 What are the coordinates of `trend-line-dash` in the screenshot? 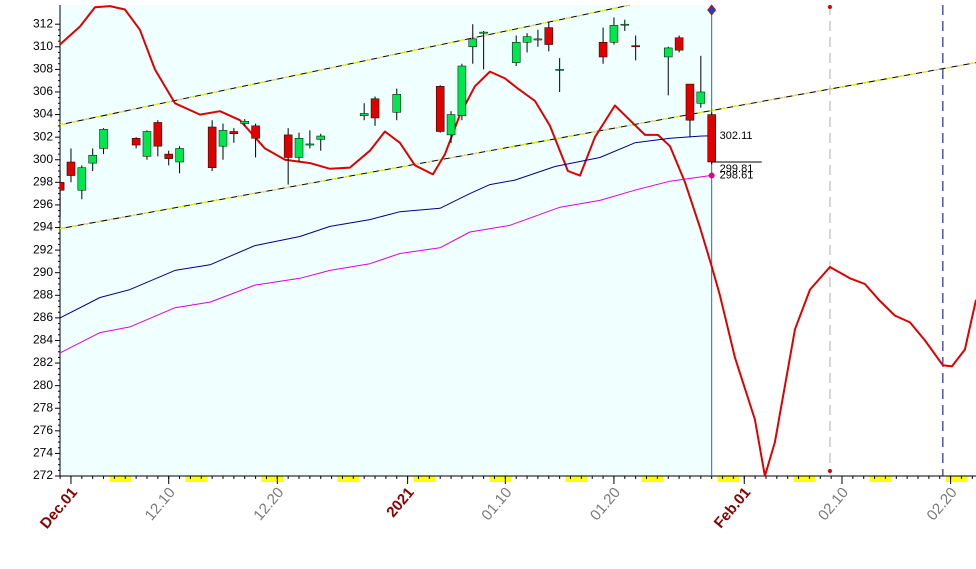 It's located at (345, 65).